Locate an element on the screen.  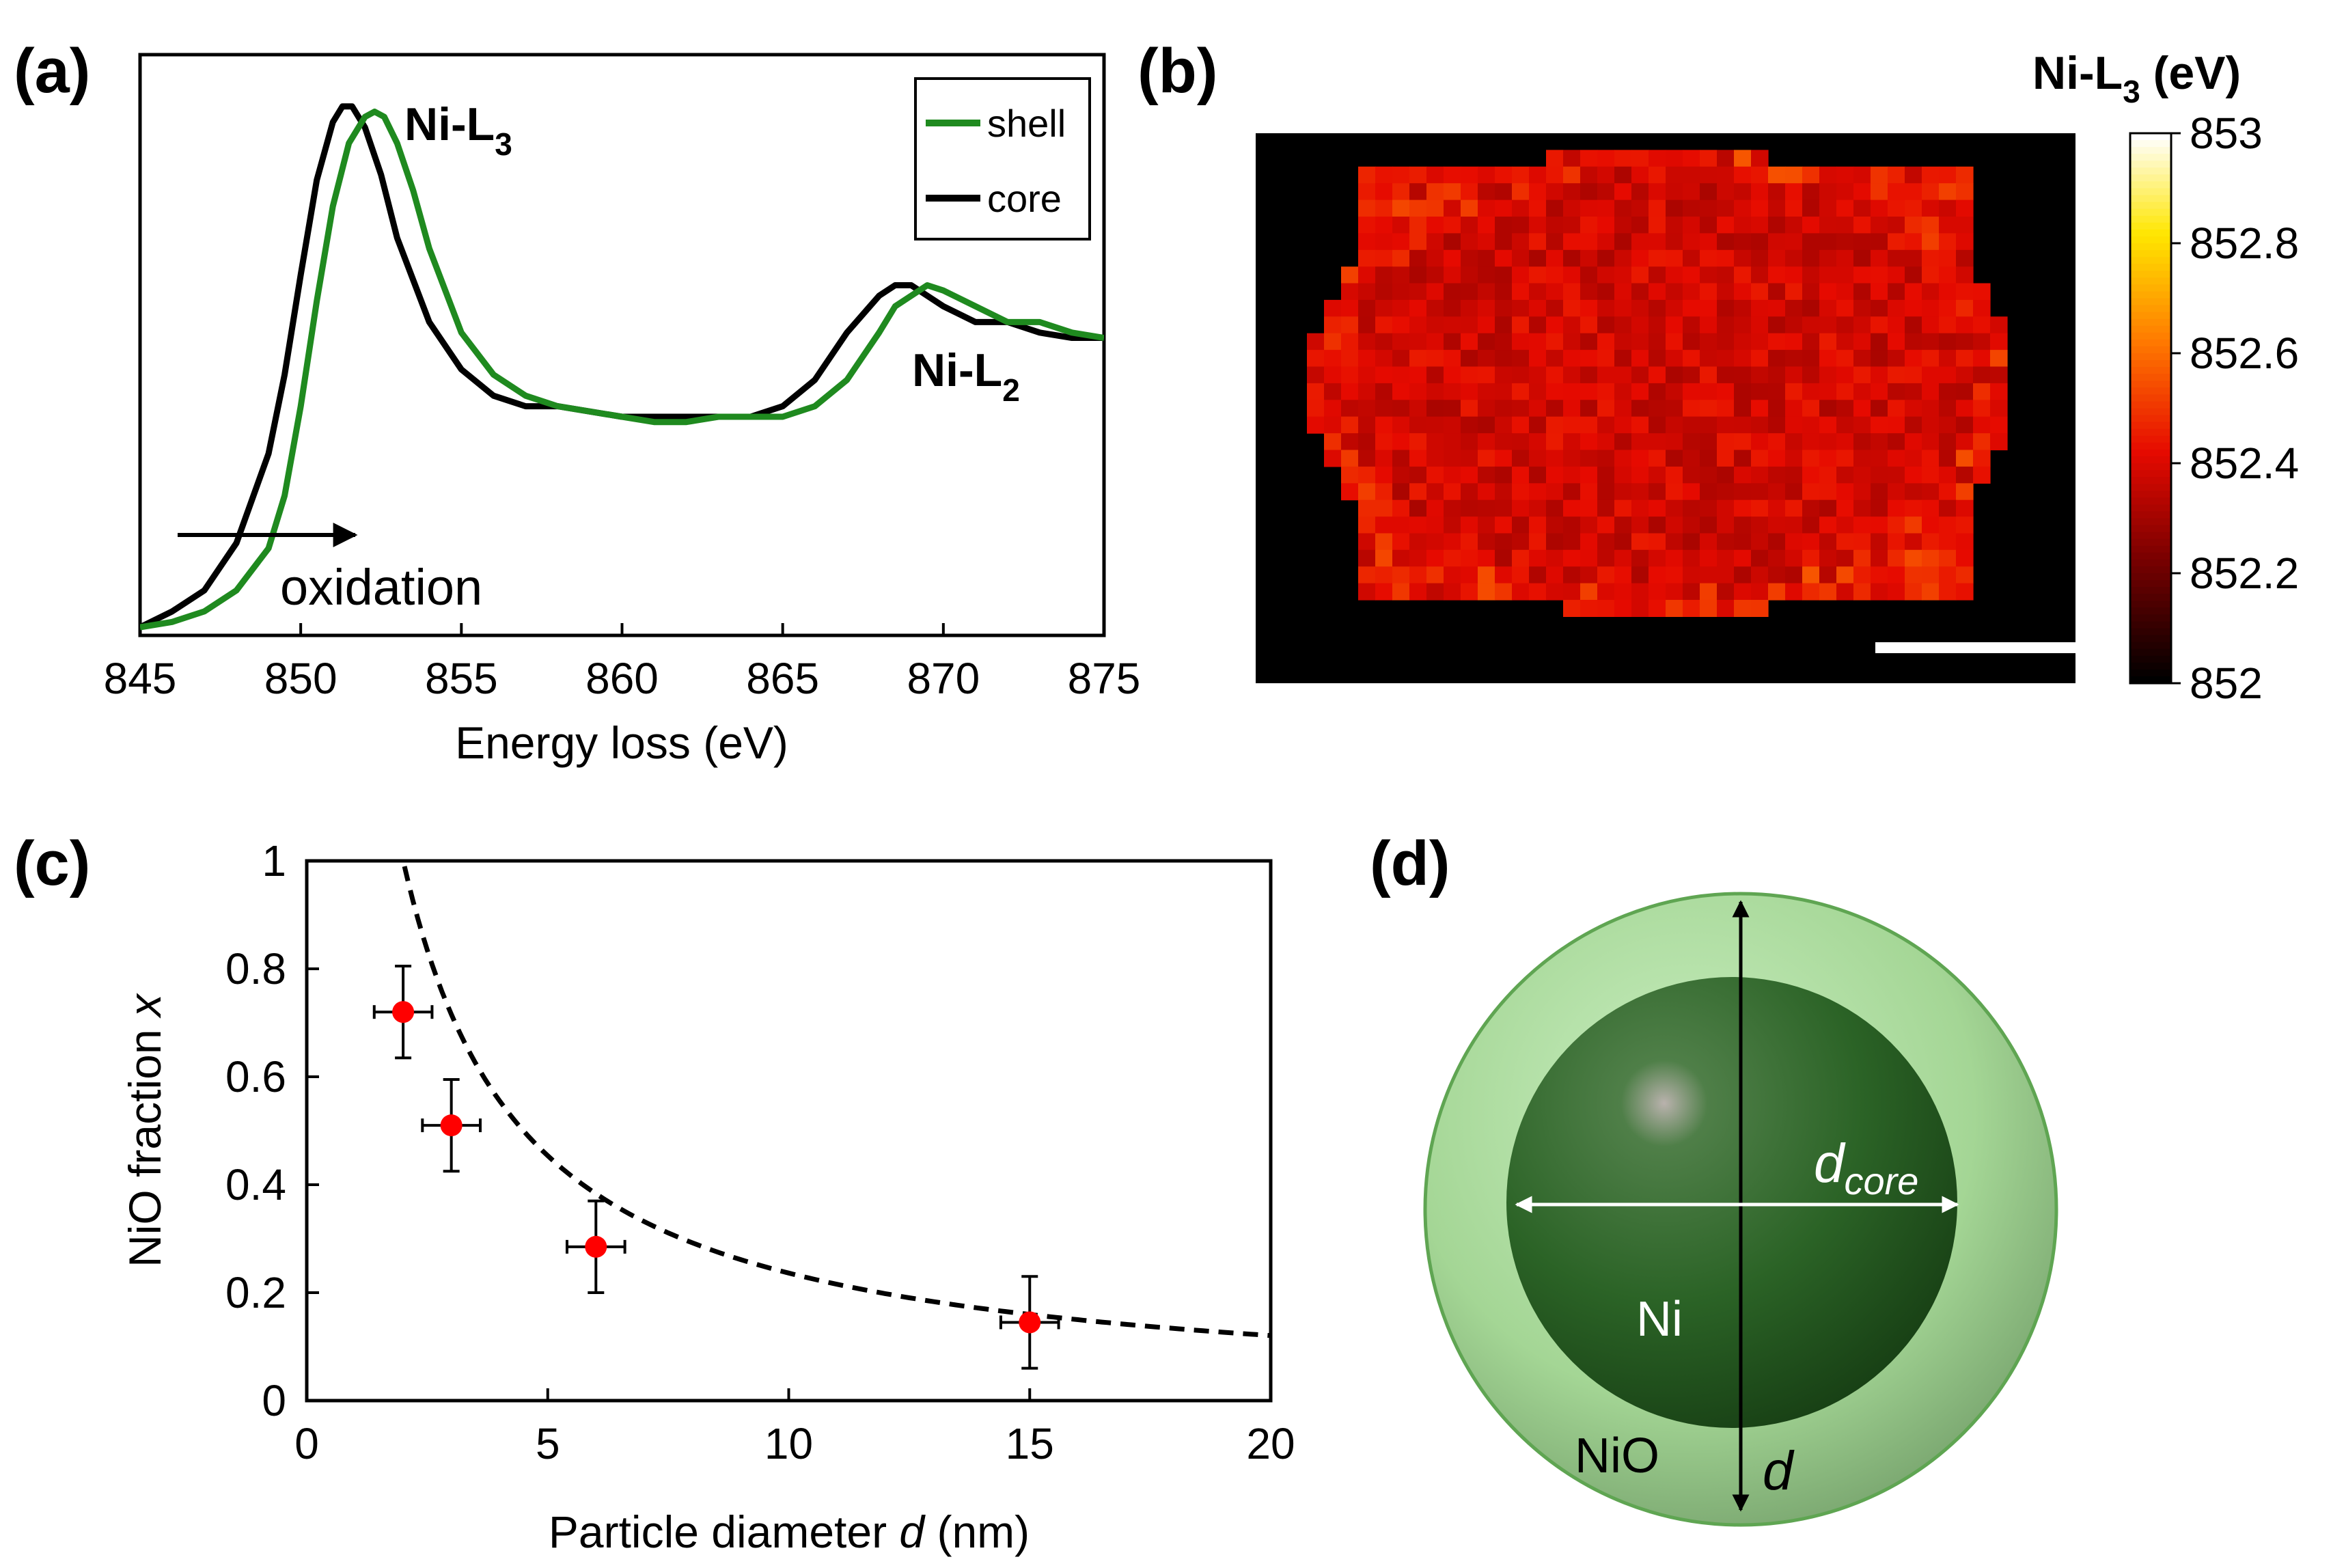
legend-label-shell: shell is located at coordinates (1026, 124).